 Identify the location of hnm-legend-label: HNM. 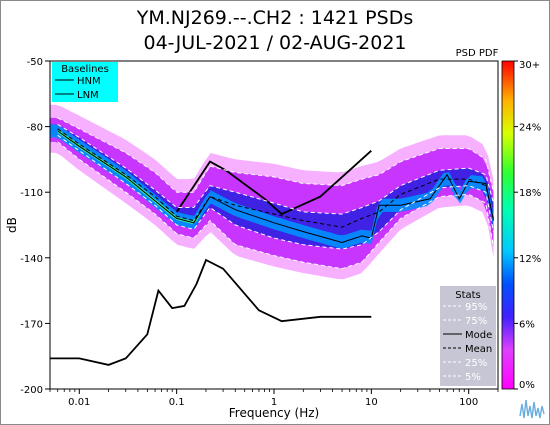
(89, 81).